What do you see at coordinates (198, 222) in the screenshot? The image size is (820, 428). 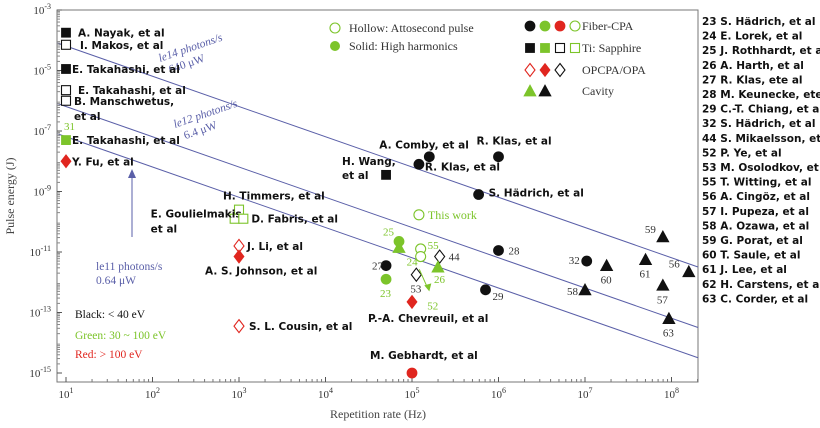 I see `data-point: E. Goulielmakis, et al` at bounding box center [198, 222].